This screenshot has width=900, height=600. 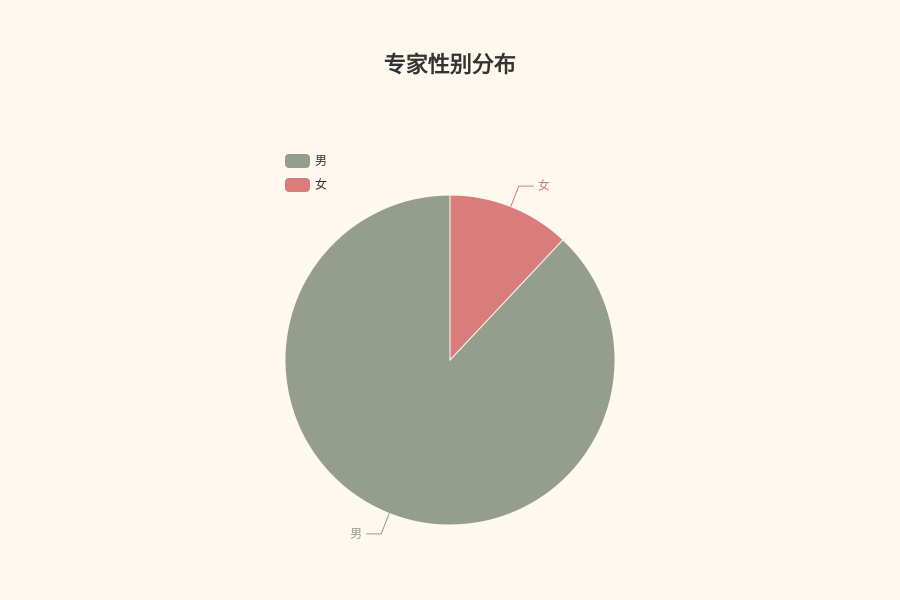 What do you see at coordinates (506, 278) in the screenshot?
I see `pie-slice` at bounding box center [506, 278].